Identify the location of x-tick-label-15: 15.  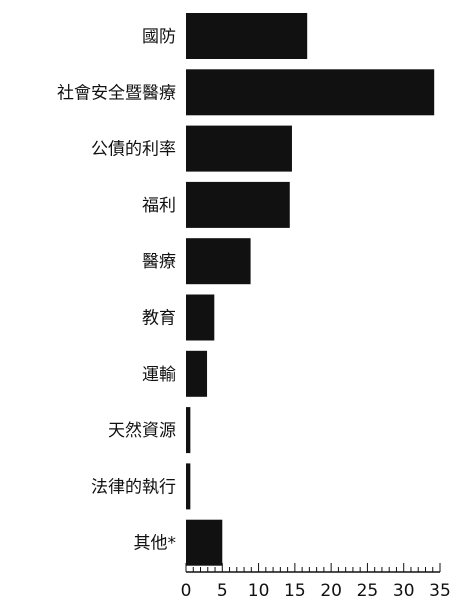
(295, 591).